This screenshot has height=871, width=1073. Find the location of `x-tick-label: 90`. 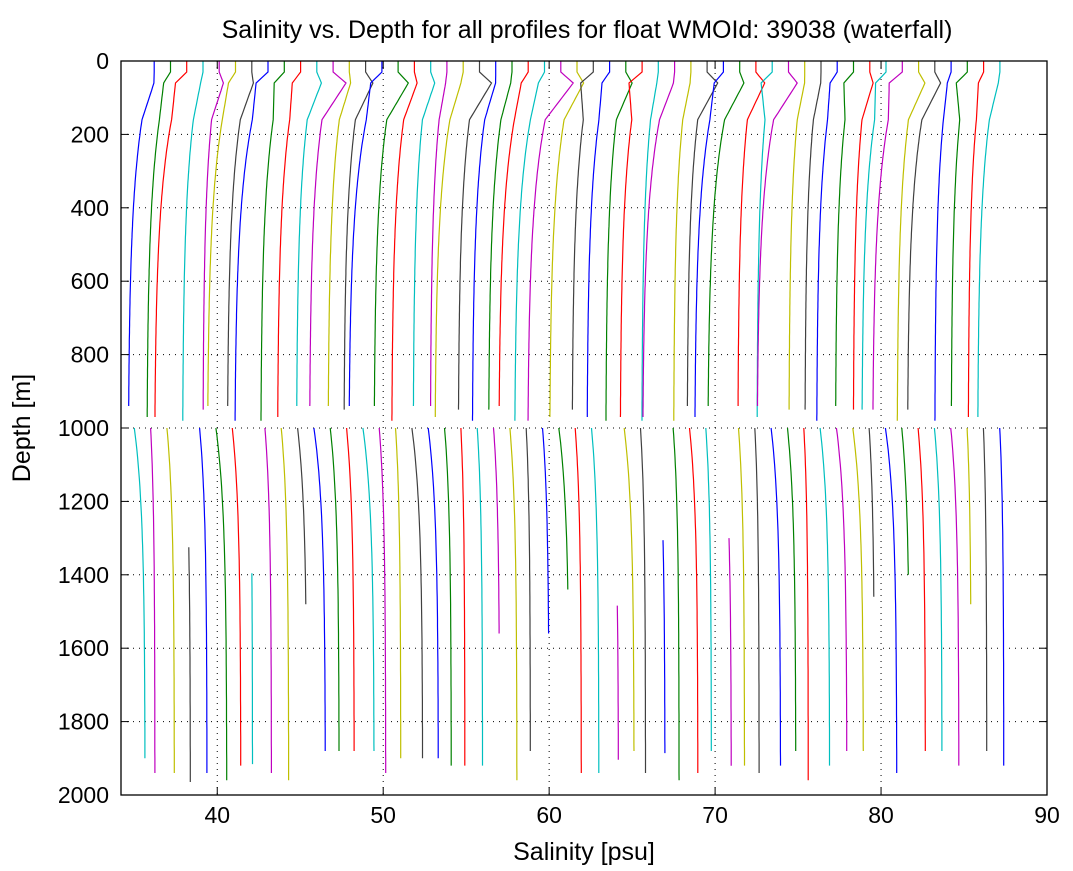

x-tick-label: 90 is located at coordinates (1047, 815).